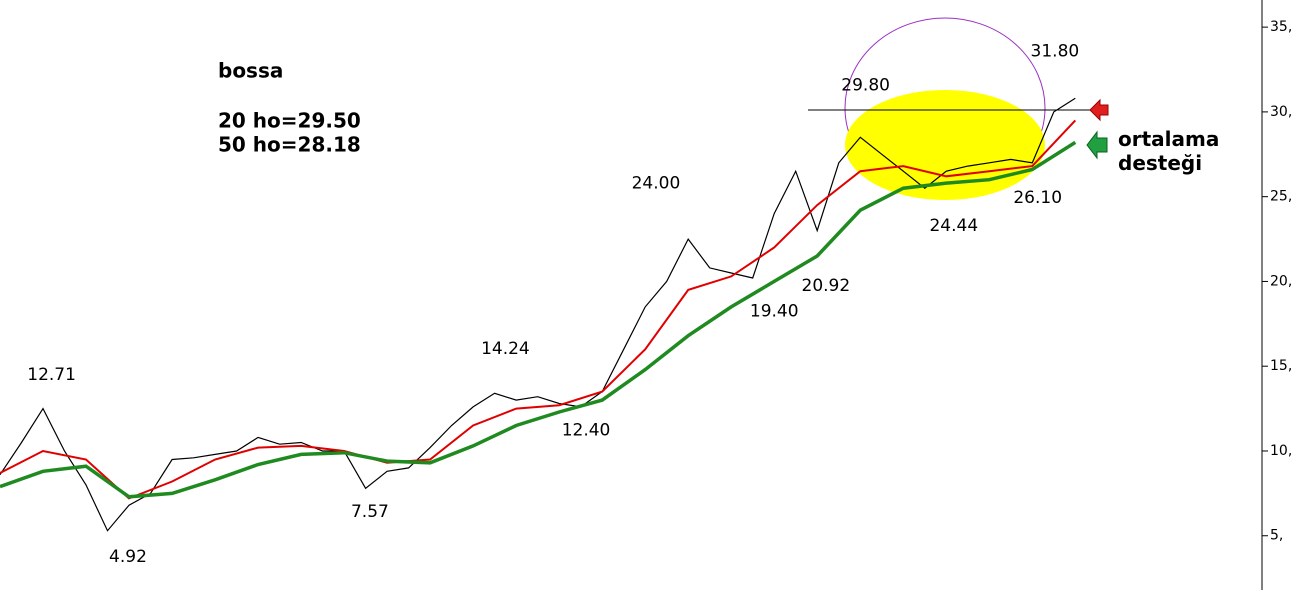 This screenshot has height=594, width=1314. Describe the element at coordinates (586, 430) in the screenshot. I see `price-annotation: 12.40` at that location.